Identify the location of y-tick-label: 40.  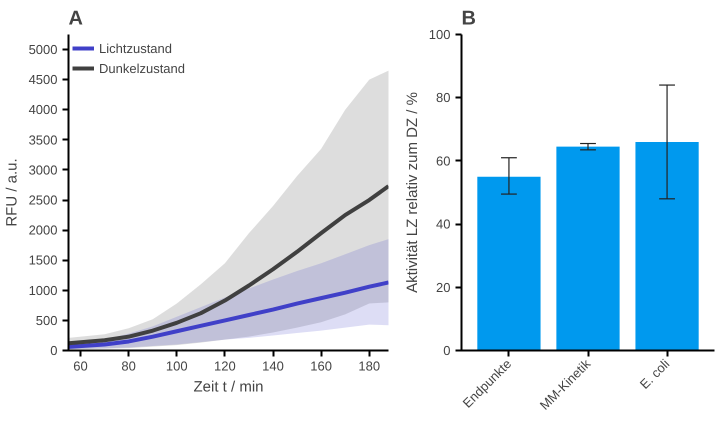
(443, 224).